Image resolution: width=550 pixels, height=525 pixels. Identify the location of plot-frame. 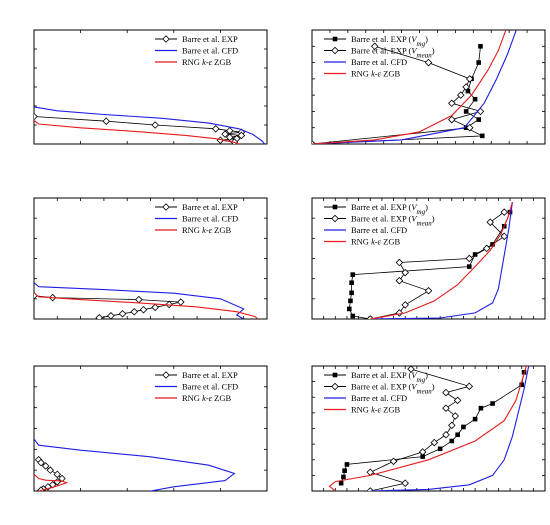
(428, 87).